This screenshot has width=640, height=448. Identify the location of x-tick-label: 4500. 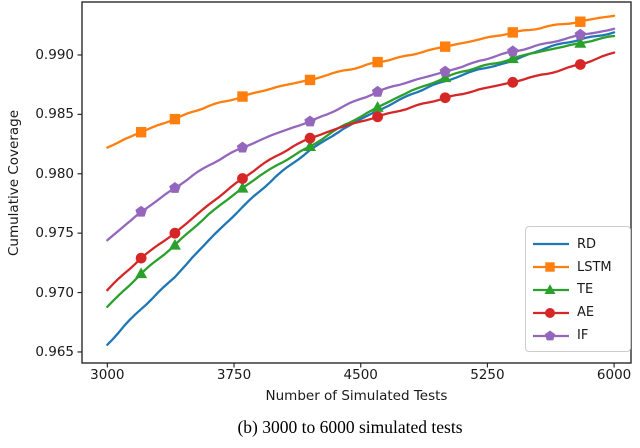
(360, 375).